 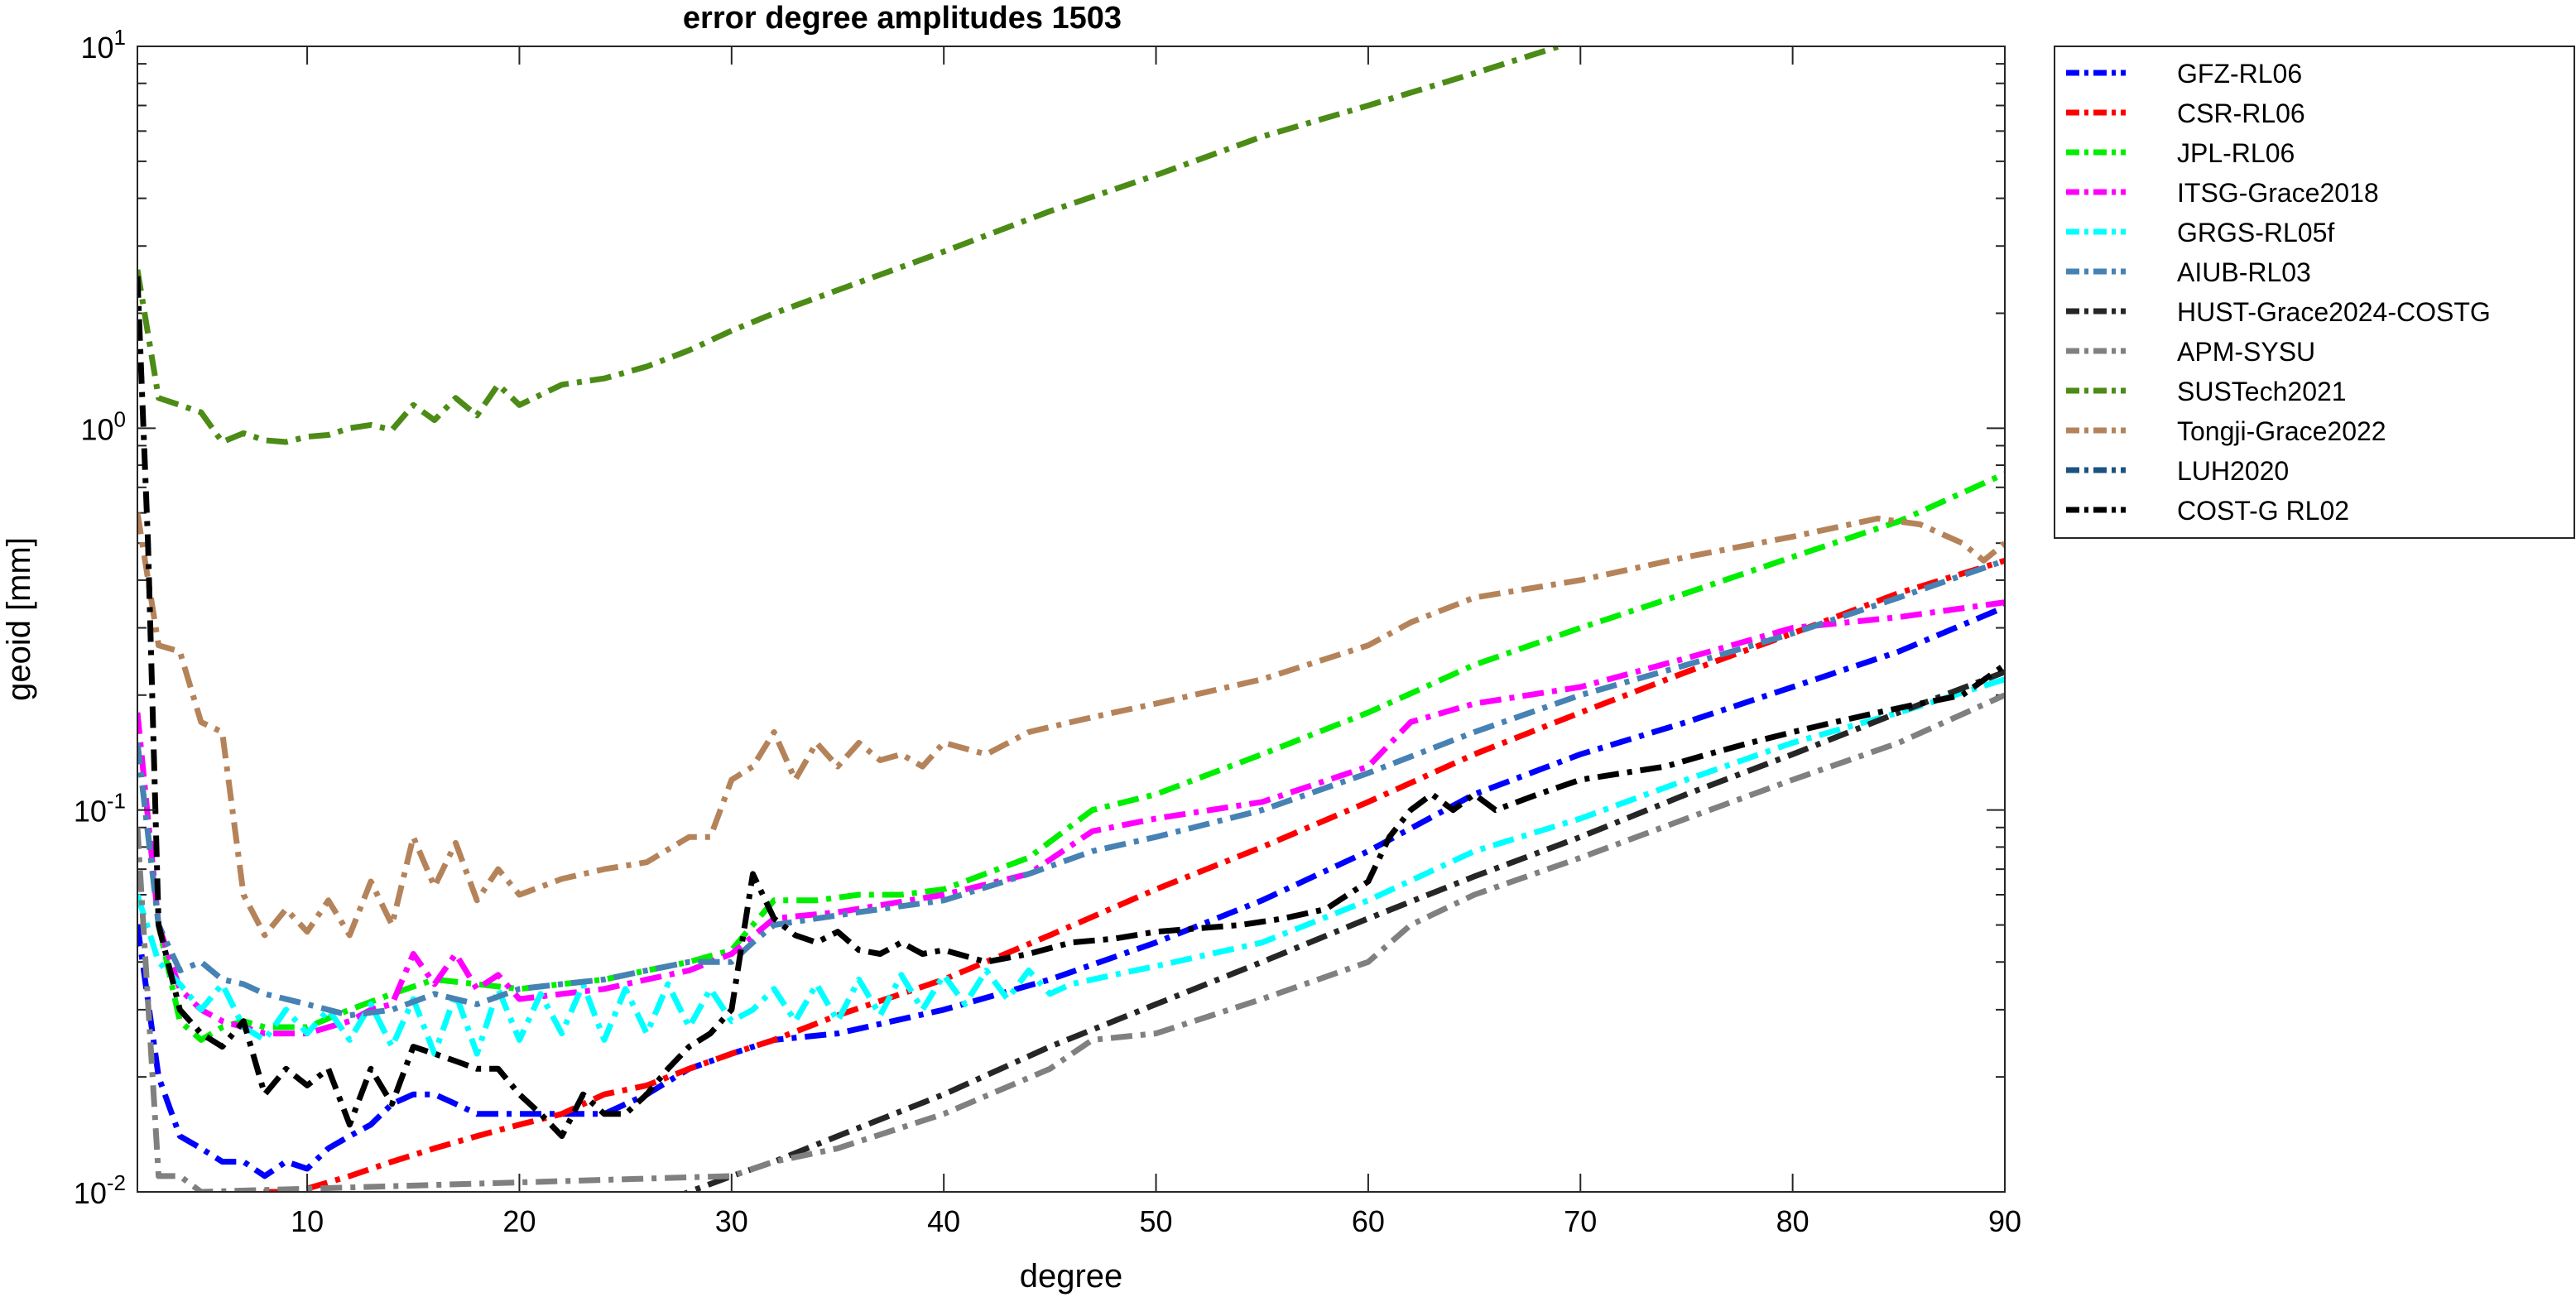 What do you see at coordinates (2281, 431) in the screenshot?
I see `legend-label: Tongji-Grace2022` at bounding box center [2281, 431].